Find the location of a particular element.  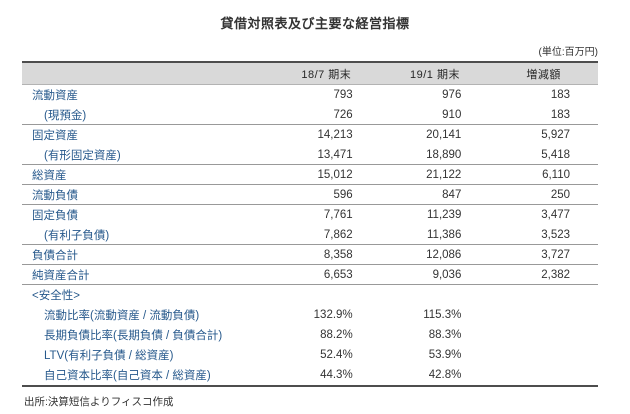

row-label: 固定資産 is located at coordinates (55, 136).